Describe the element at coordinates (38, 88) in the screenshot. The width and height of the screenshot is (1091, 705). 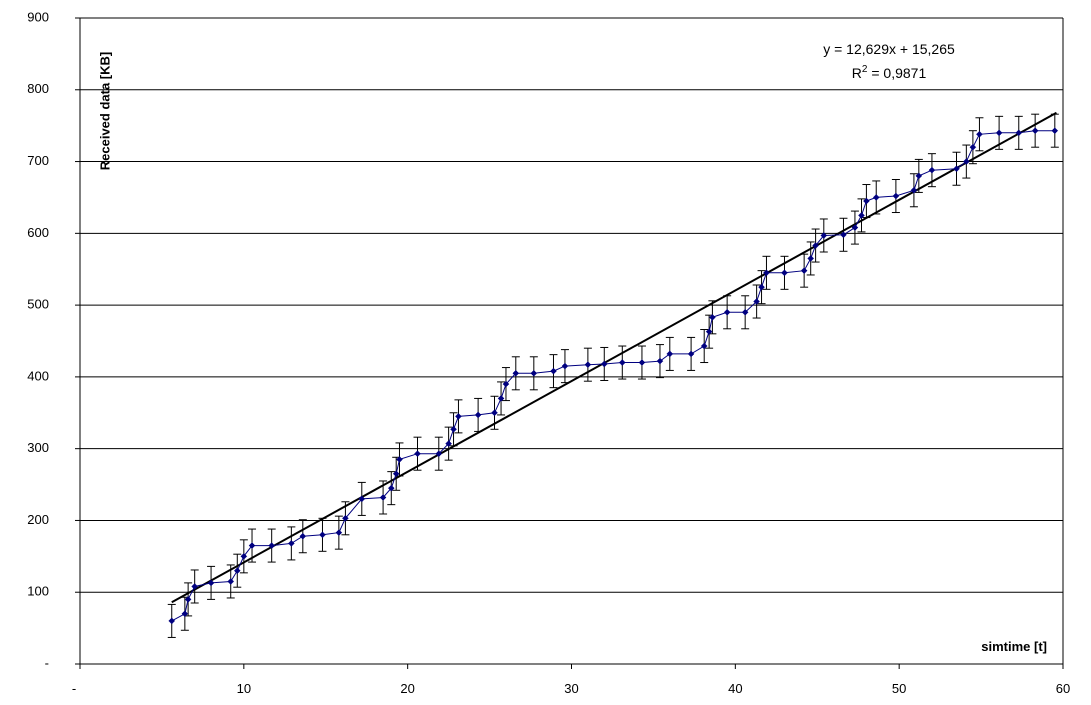
I see `y-tick-label-800: 800` at that location.